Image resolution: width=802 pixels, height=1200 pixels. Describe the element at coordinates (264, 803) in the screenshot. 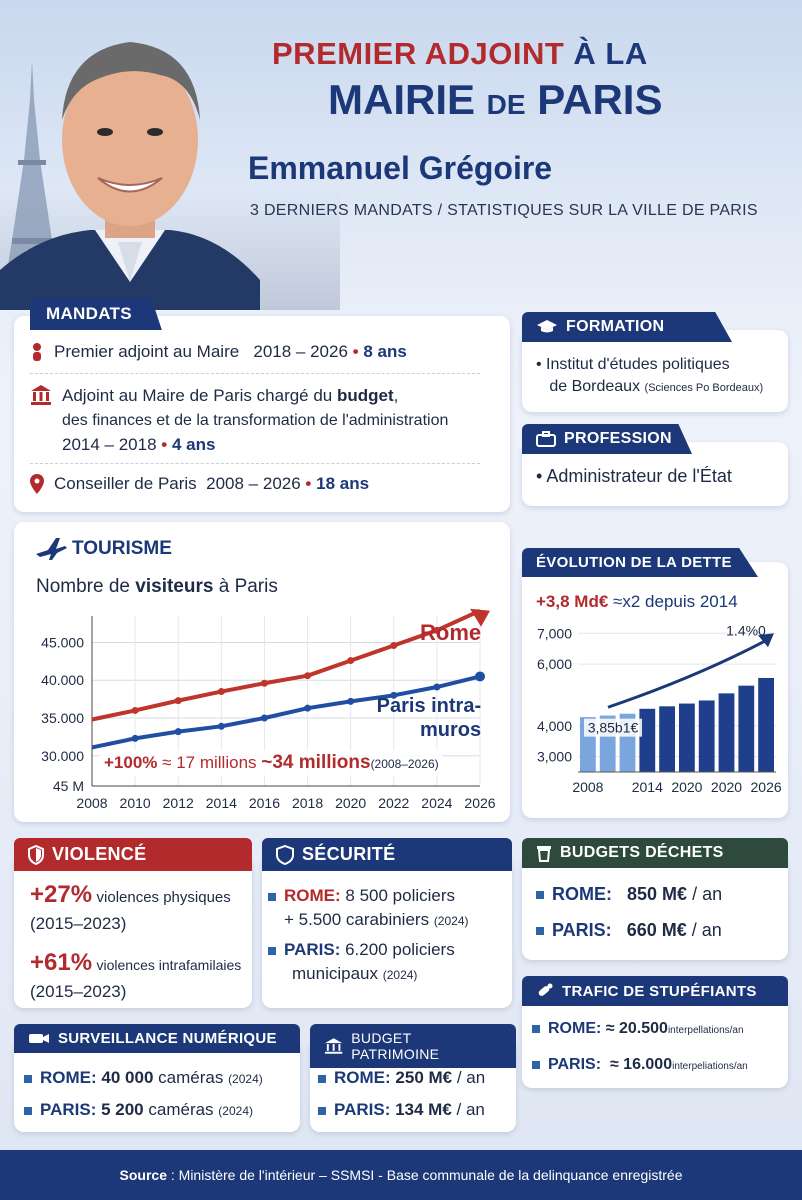

I see `x-tick-label: 2016` at that location.